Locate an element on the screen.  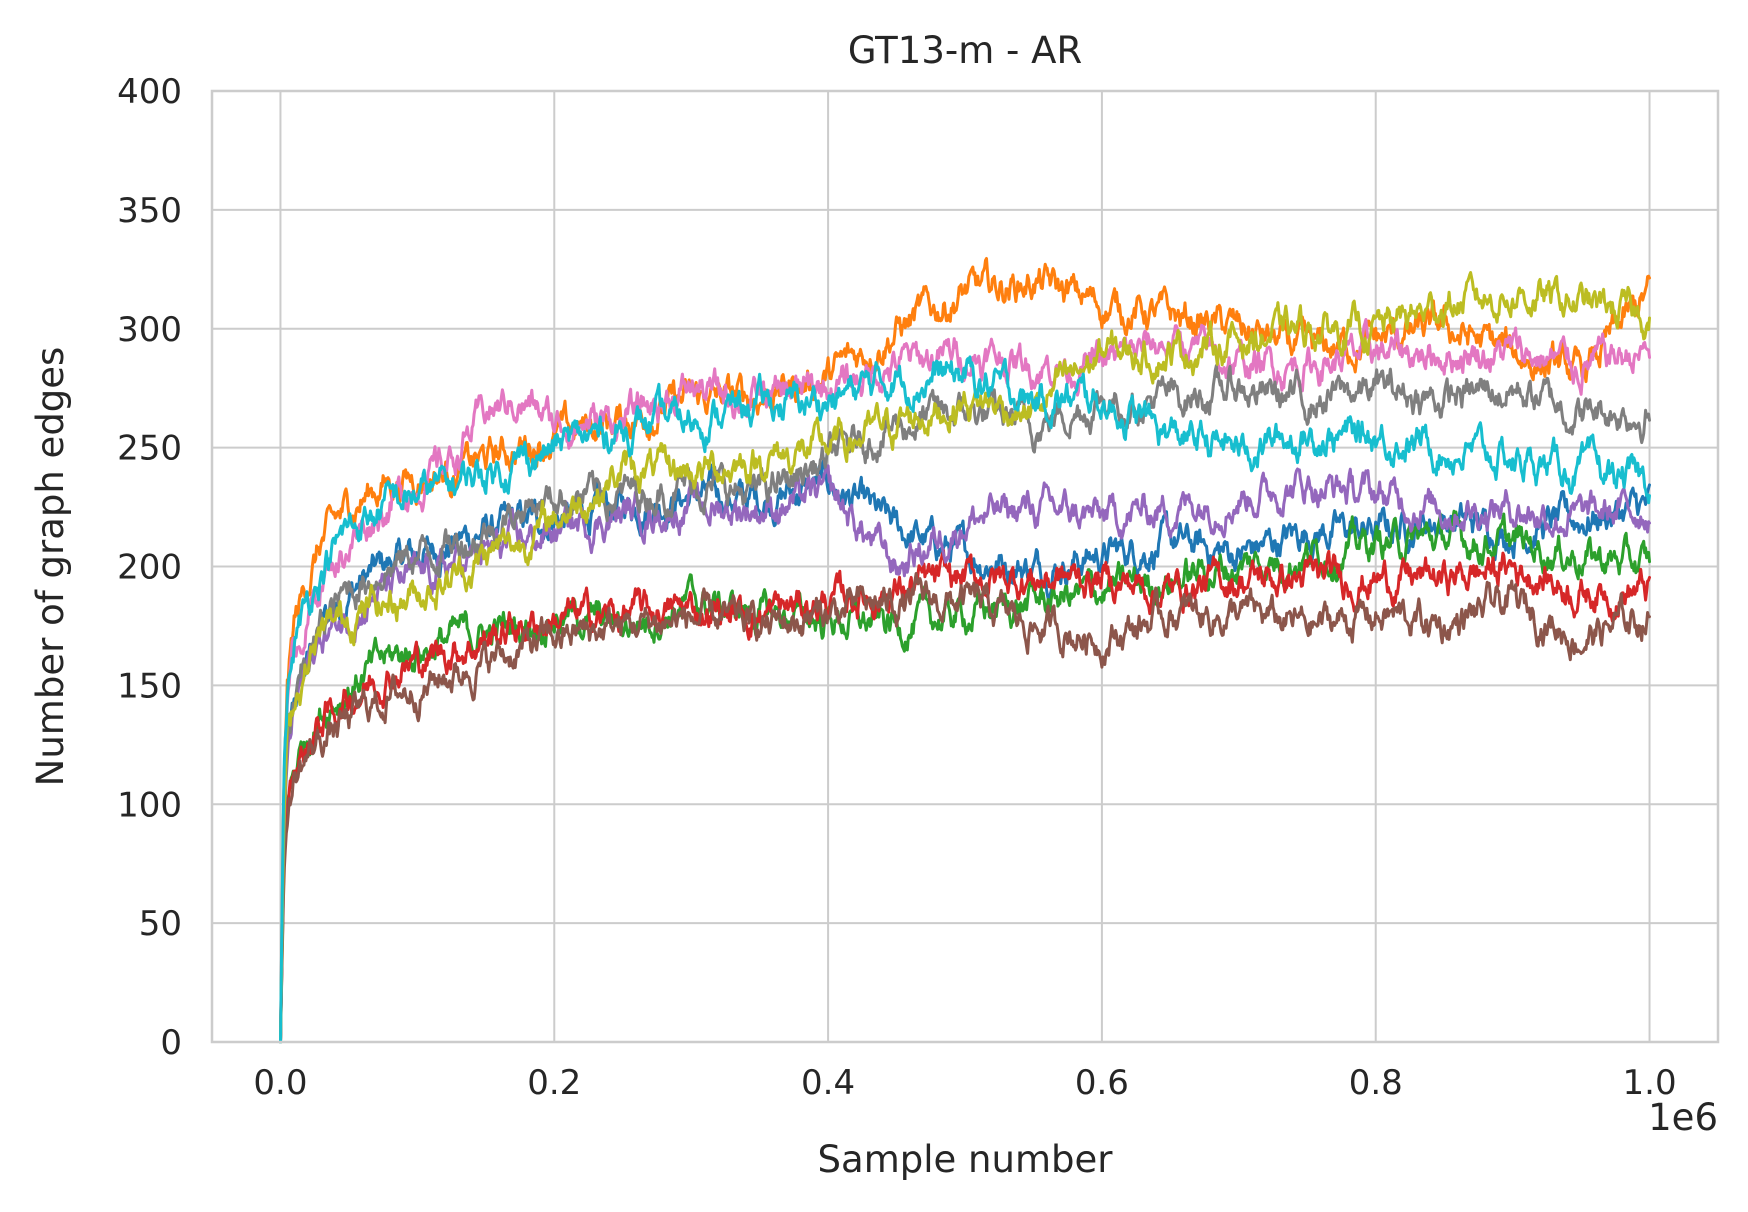
y-tick-label: 200 is located at coordinates (149, 568).